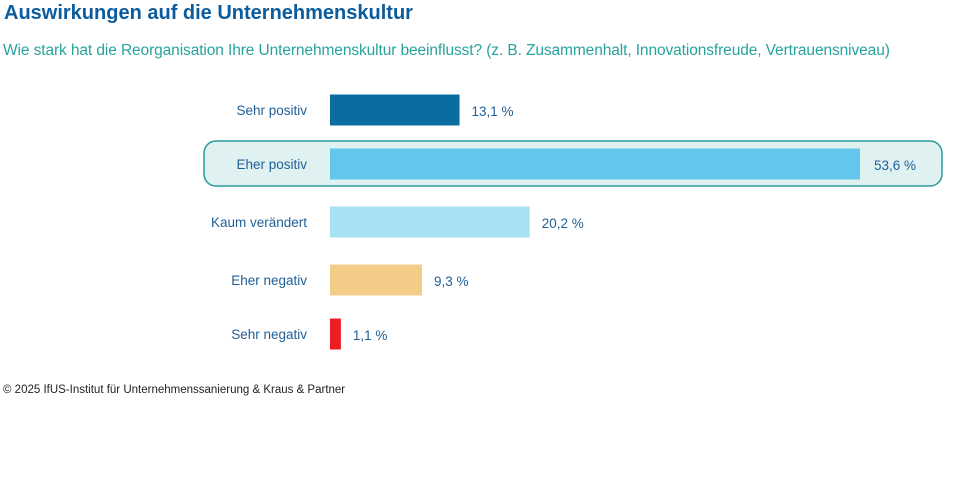  Describe the element at coordinates (493, 111) in the screenshot. I see `value-label: 13,1 %` at that location.